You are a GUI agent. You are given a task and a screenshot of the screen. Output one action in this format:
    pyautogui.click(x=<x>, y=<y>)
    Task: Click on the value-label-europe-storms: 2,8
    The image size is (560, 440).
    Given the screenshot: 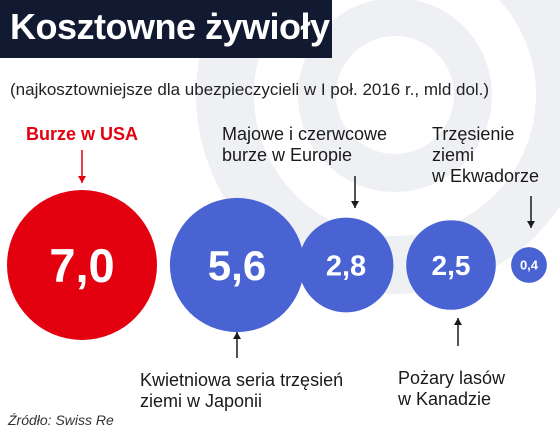 What is the action you would take?
    pyautogui.click(x=346, y=266)
    